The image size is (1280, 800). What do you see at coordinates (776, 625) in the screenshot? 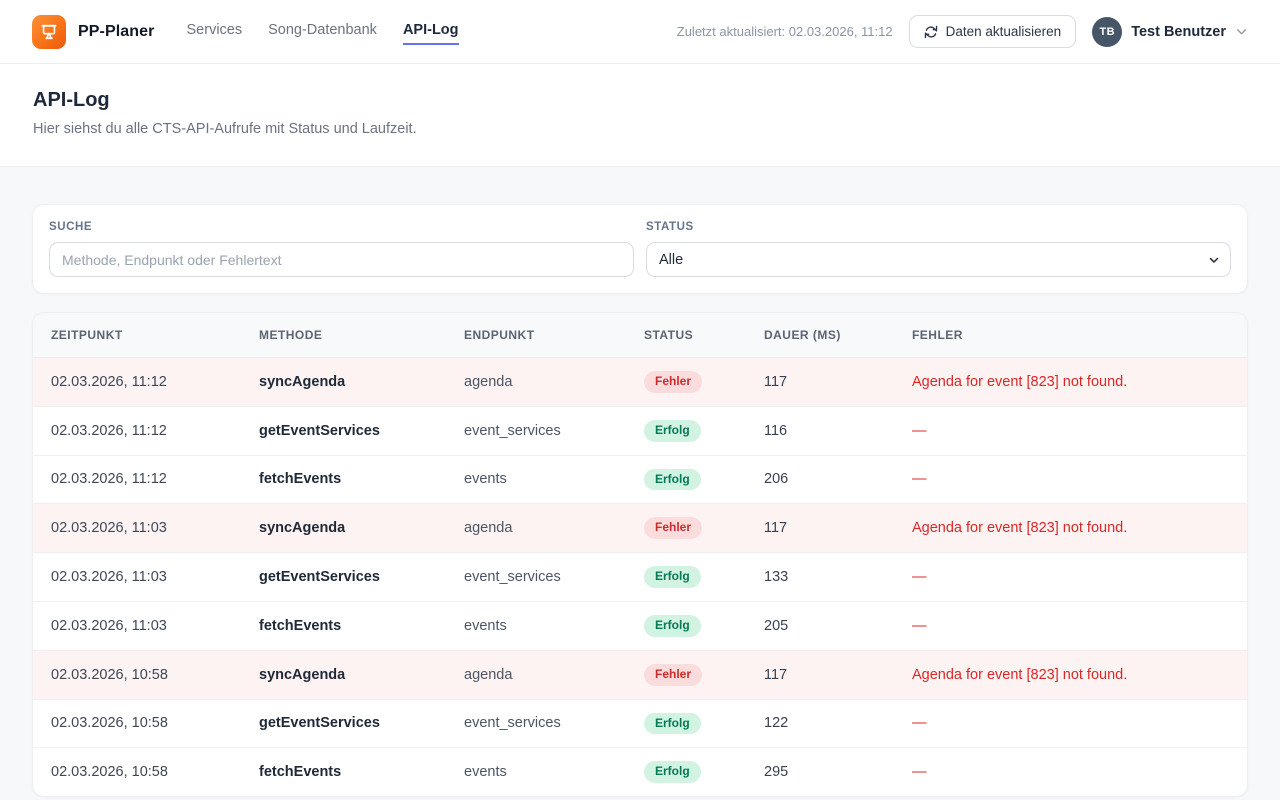
I see `cell-dauer: 205` at bounding box center [776, 625].